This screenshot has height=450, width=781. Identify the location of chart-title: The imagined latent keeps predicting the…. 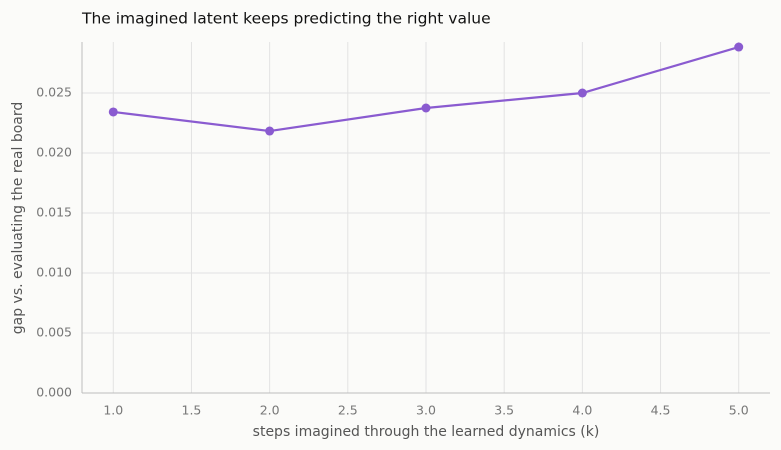
(286, 19).